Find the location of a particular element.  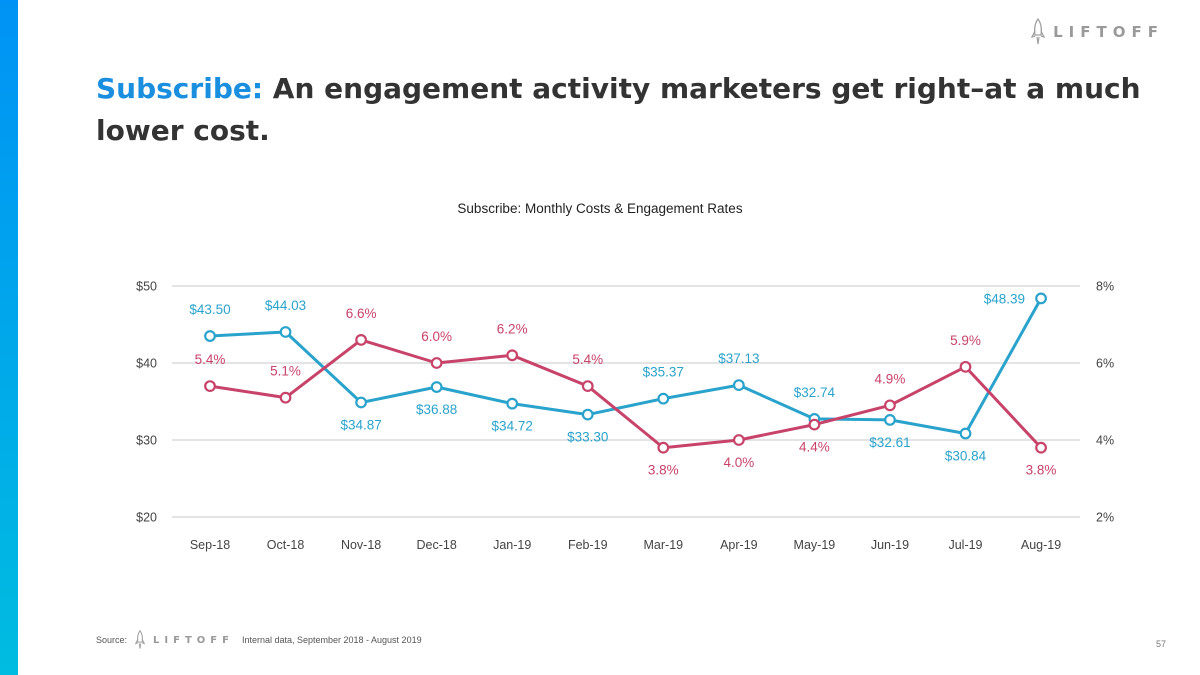

data-label: 4.4% is located at coordinates (814, 447).